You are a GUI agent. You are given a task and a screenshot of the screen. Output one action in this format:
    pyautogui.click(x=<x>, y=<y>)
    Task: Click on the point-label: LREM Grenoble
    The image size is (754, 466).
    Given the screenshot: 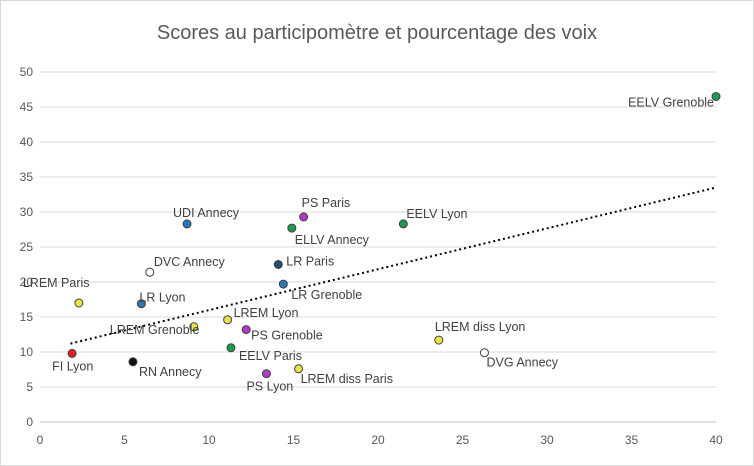 What is the action you would take?
    pyautogui.click(x=155, y=330)
    